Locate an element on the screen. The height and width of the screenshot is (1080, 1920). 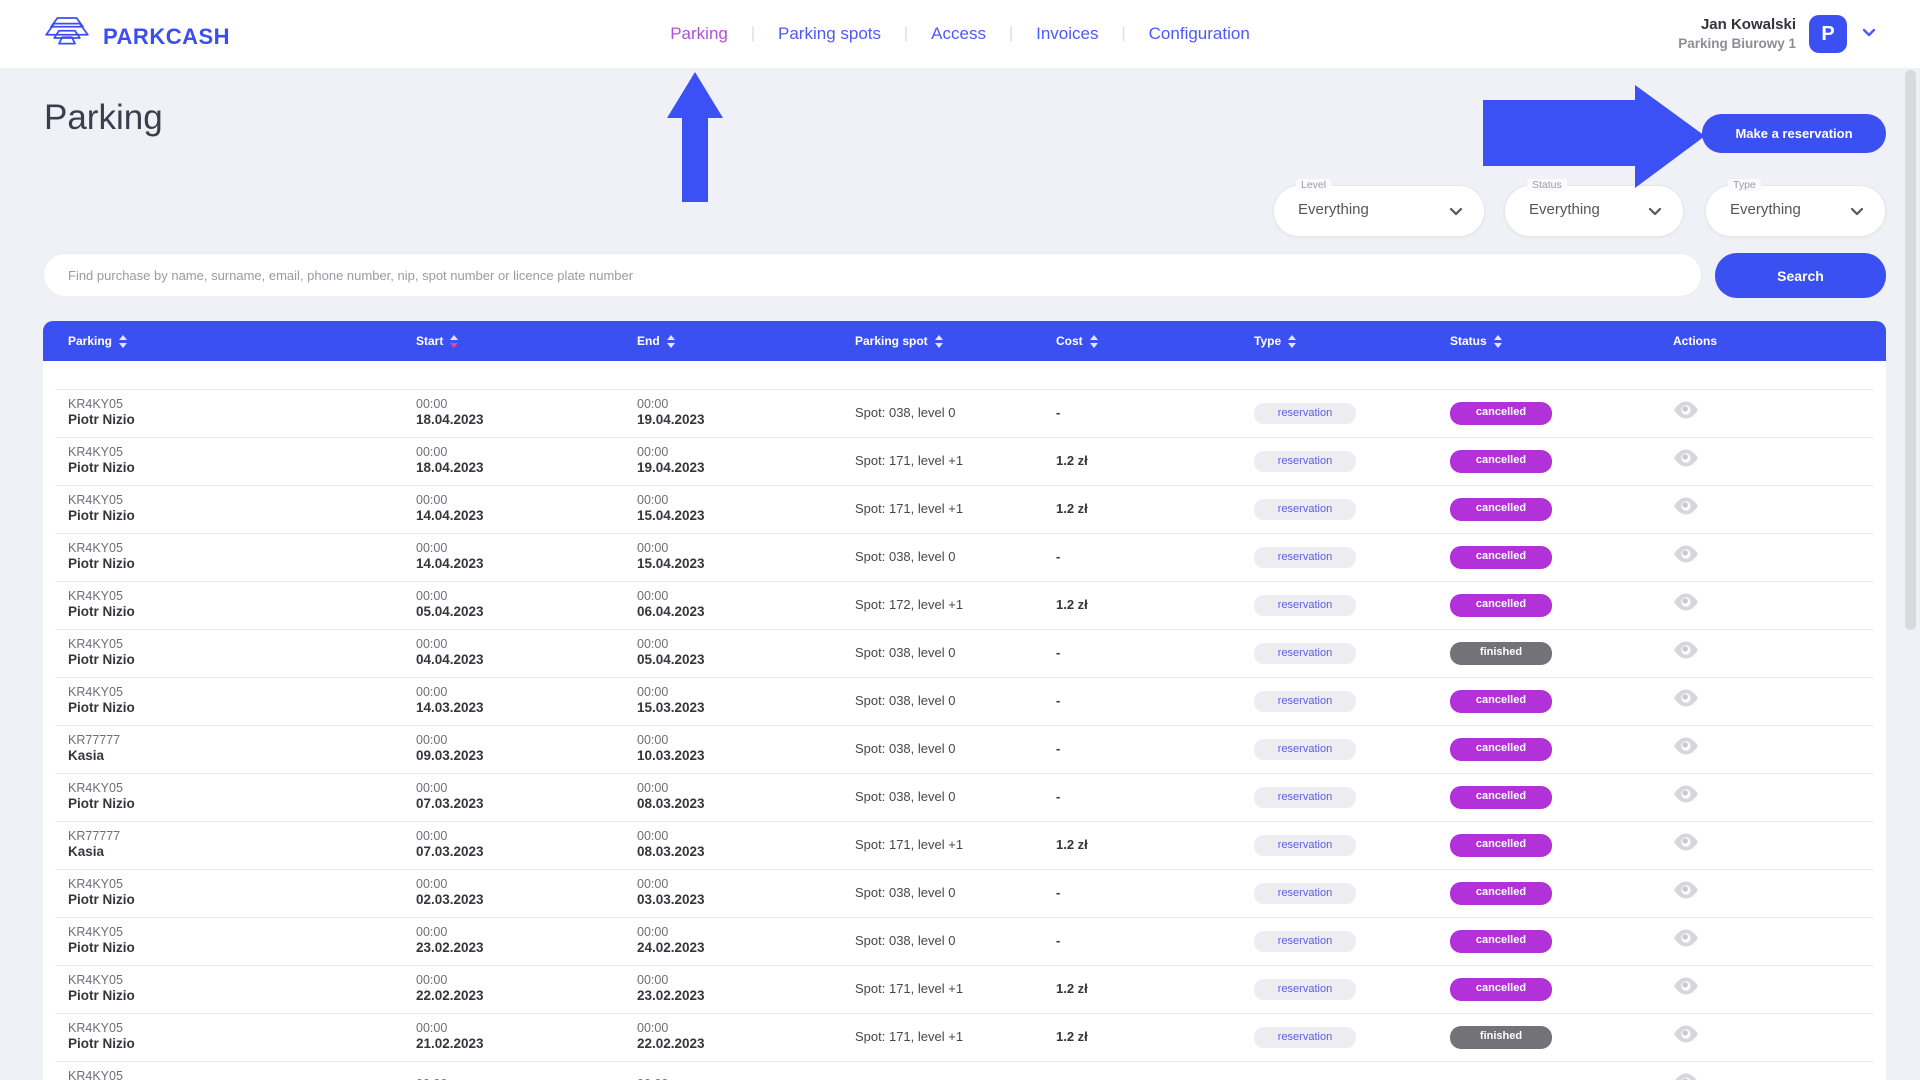
column-header-status: Status is located at coordinates (1546, 341).